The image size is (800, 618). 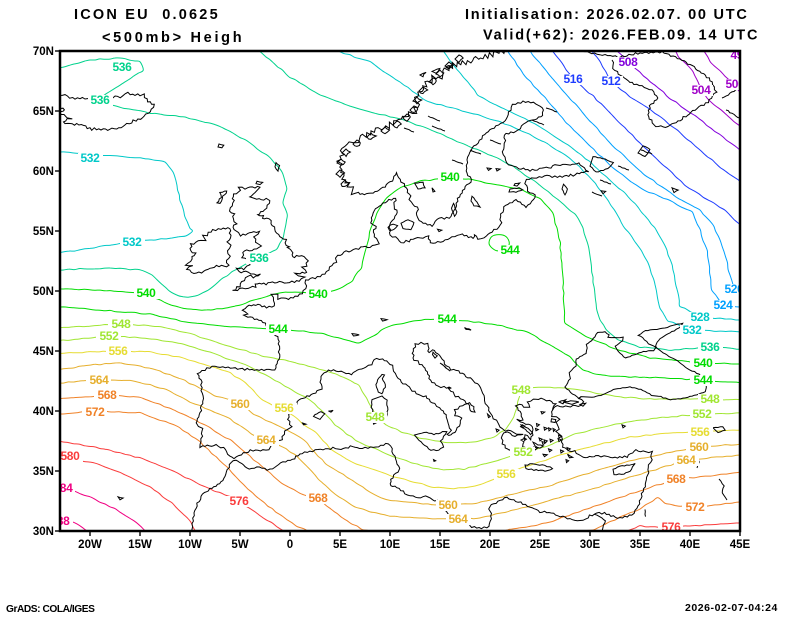 What do you see at coordinates (140, 545) in the screenshot?
I see `svg-text: 15W` at bounding box center [140, 545].